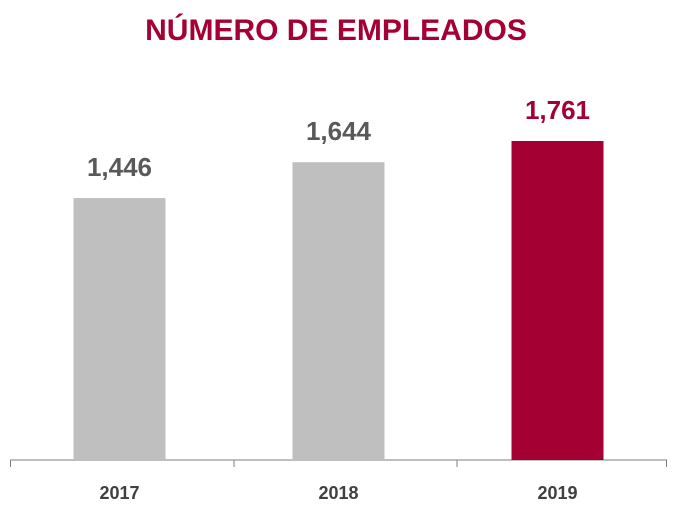 This screenshot has height=506, width=673. Describe the element at coordinates (119, 493) in the screenshot. I see `x-tick-label: 2017` at that location.